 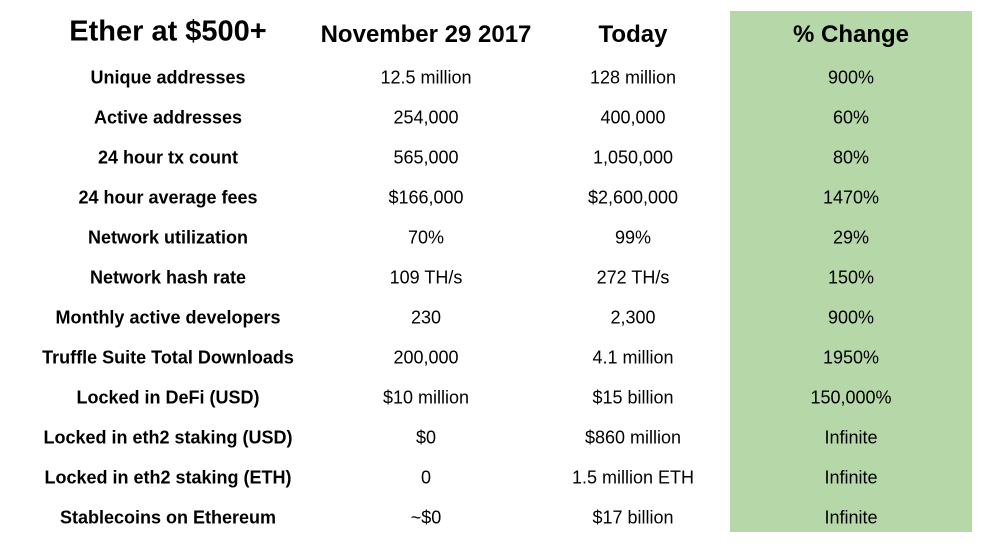 I want to click on cell-change: 150,000%, so click(x=851, y=397).